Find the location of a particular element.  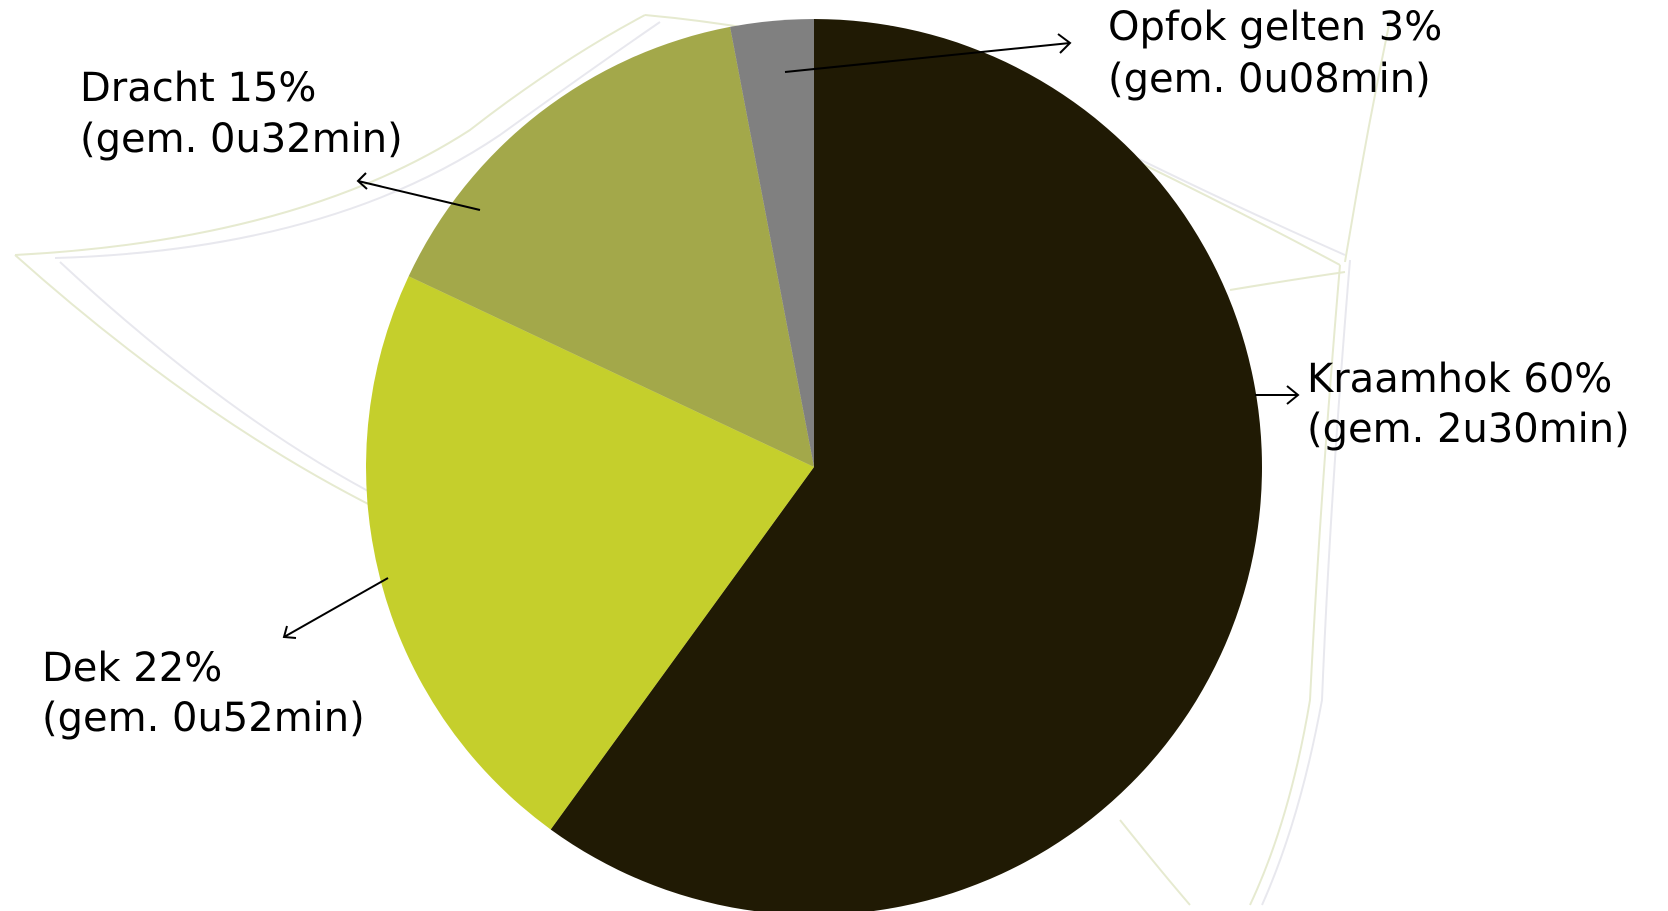

slice-label-dek-sub: (gem. 0u52min) is located at coordinates (203, 718).